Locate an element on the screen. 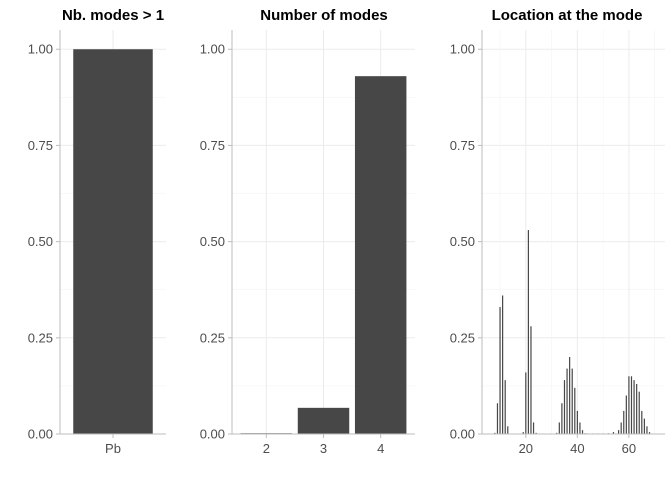 This screenshot has height=480, width=672. x-tick-label: 20 is located at coordinates (526, 448).